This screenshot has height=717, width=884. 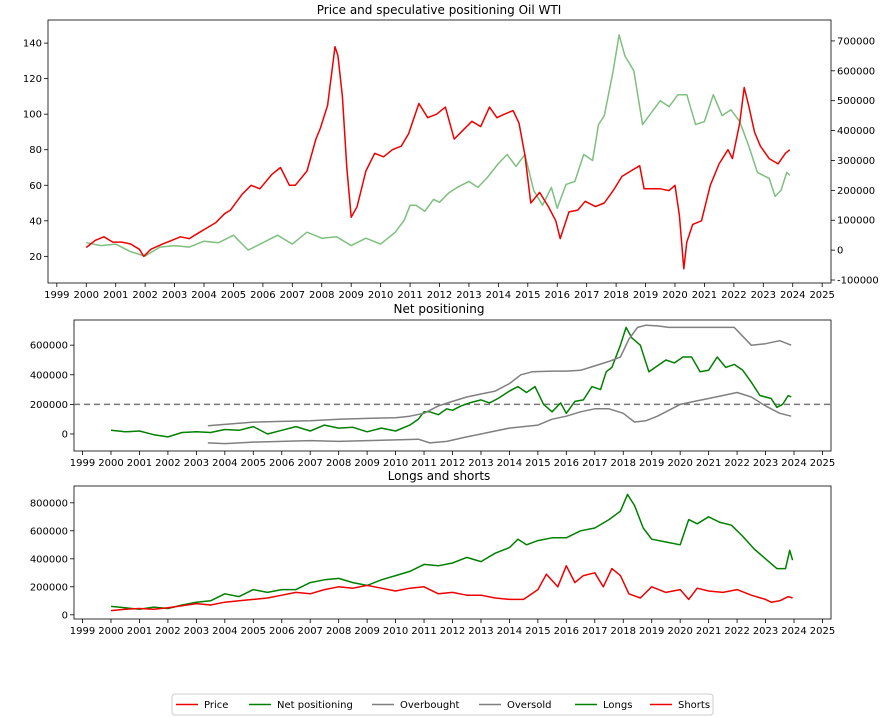 I want to click on legend-item: Price, so click(x=202, y=705).